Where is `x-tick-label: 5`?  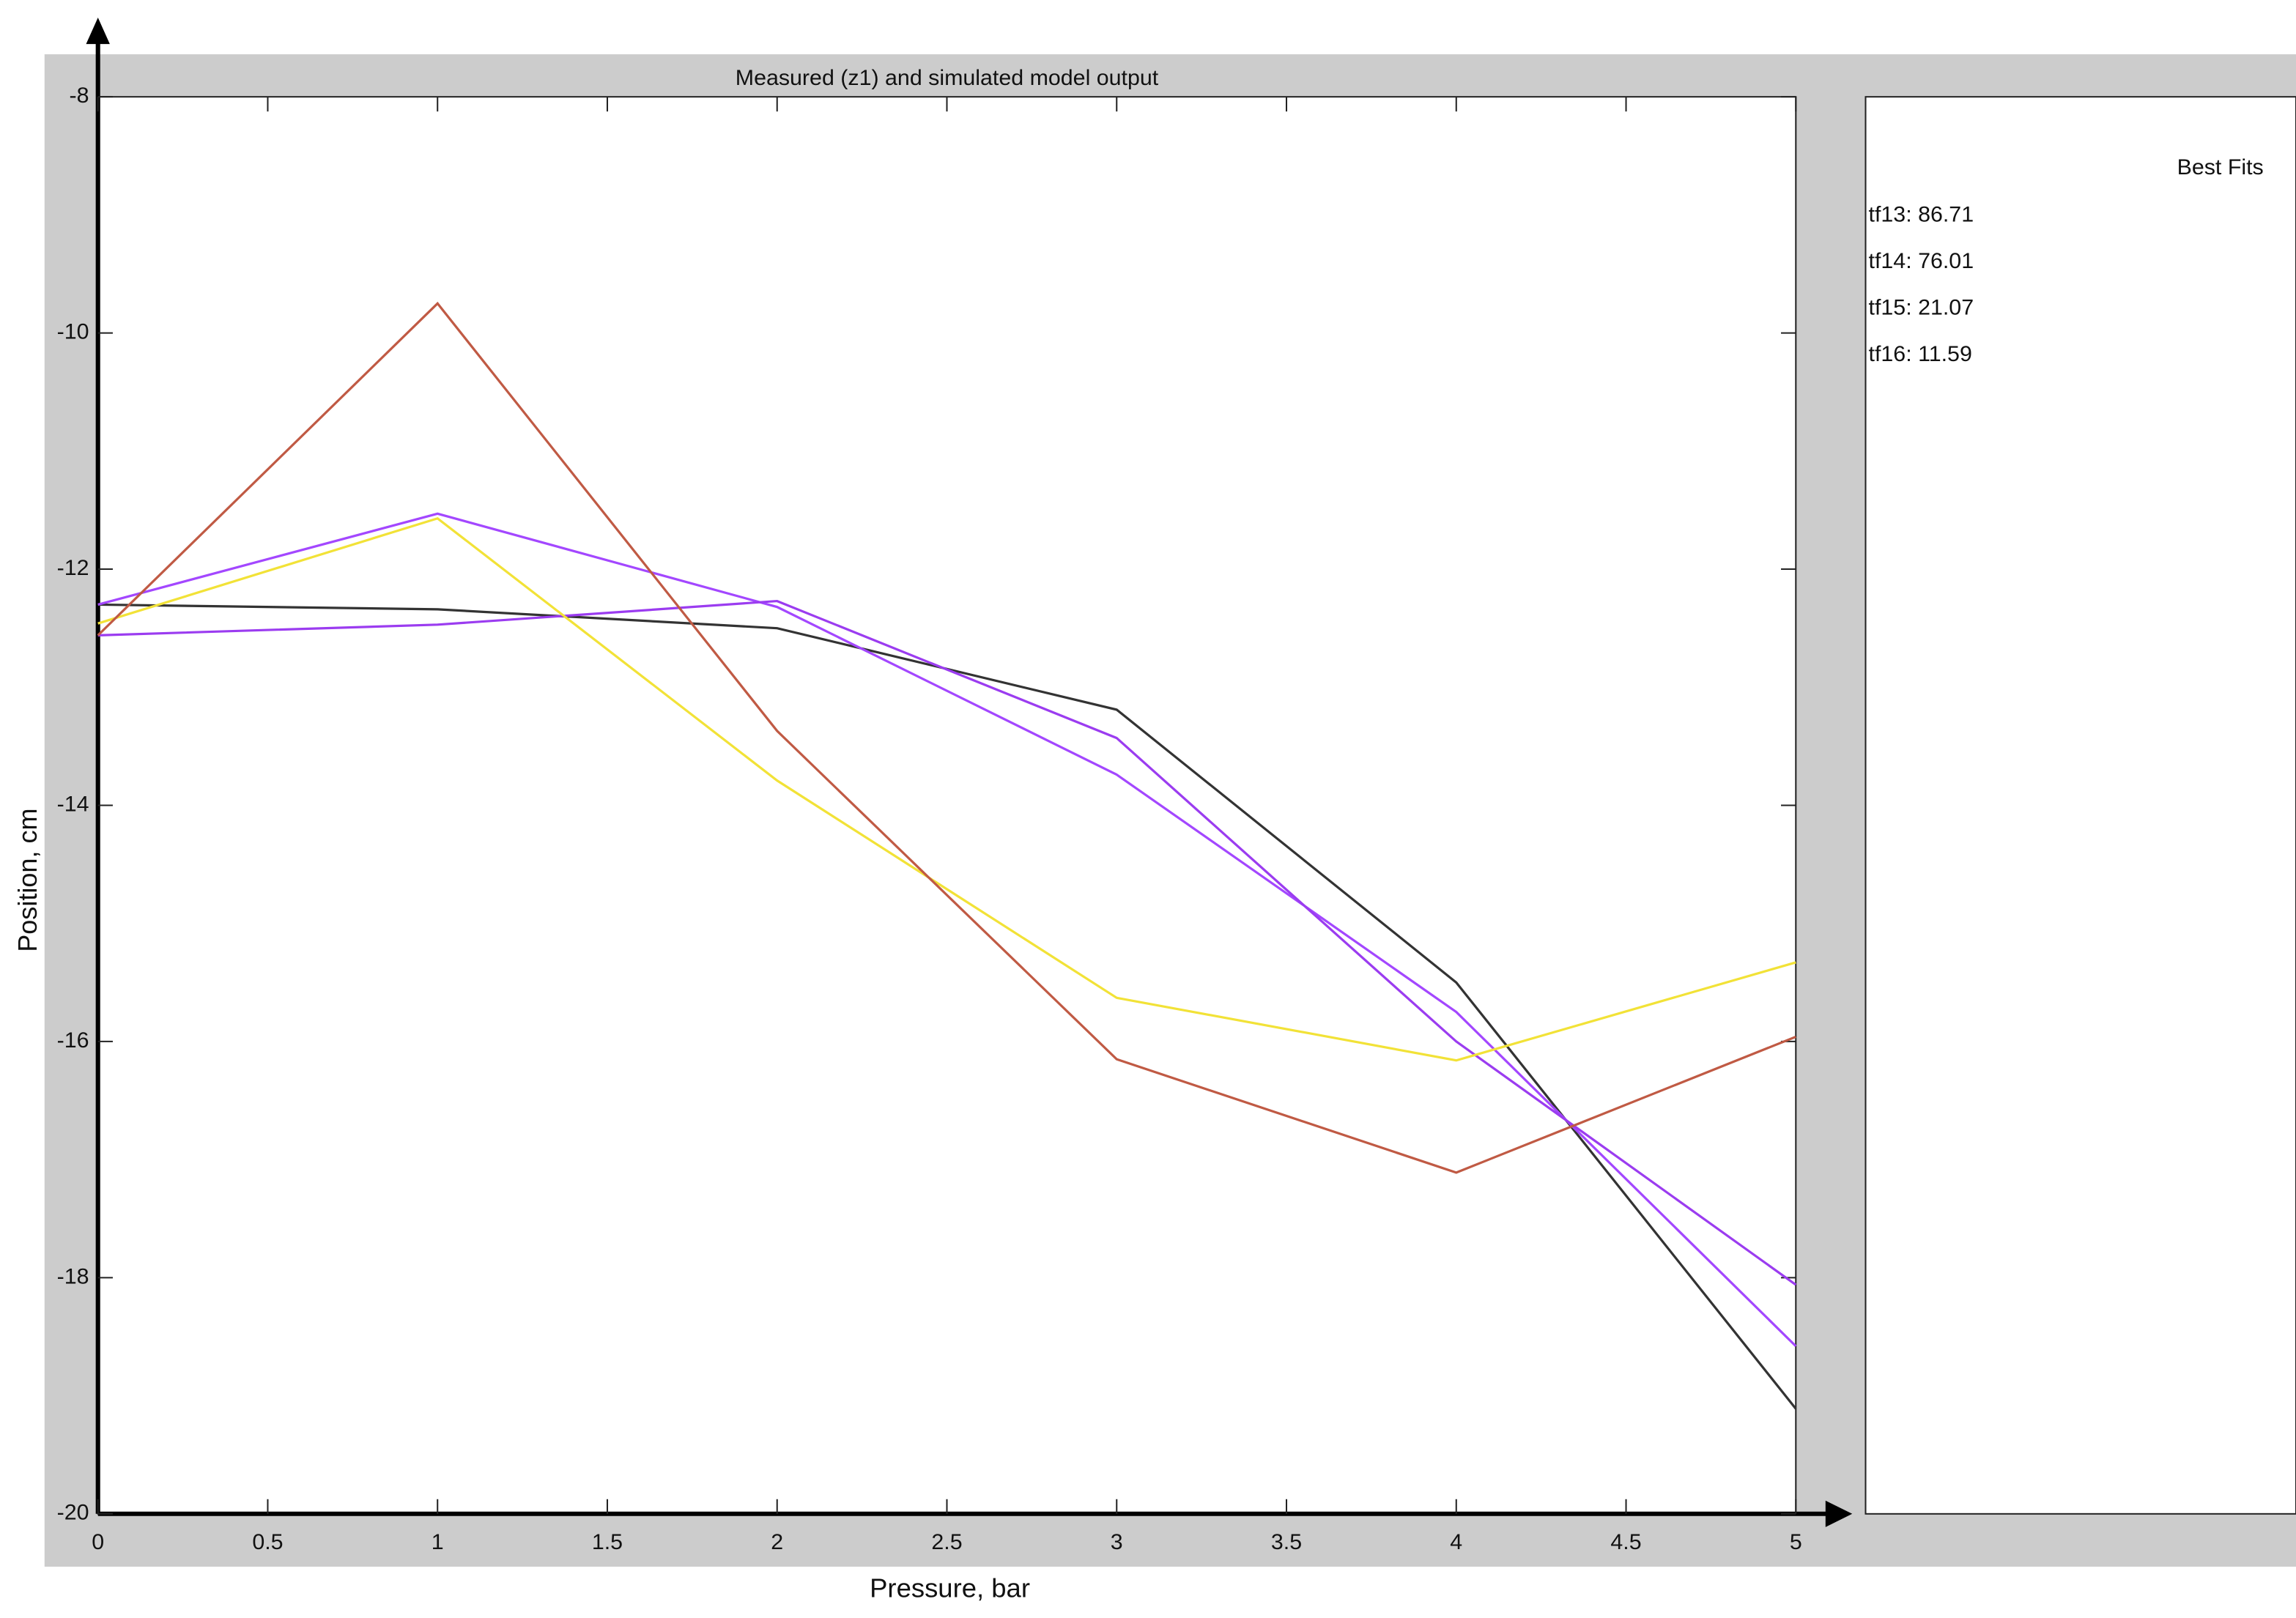
x-tick-label: 5 is located at coordinates (1796, 1542).